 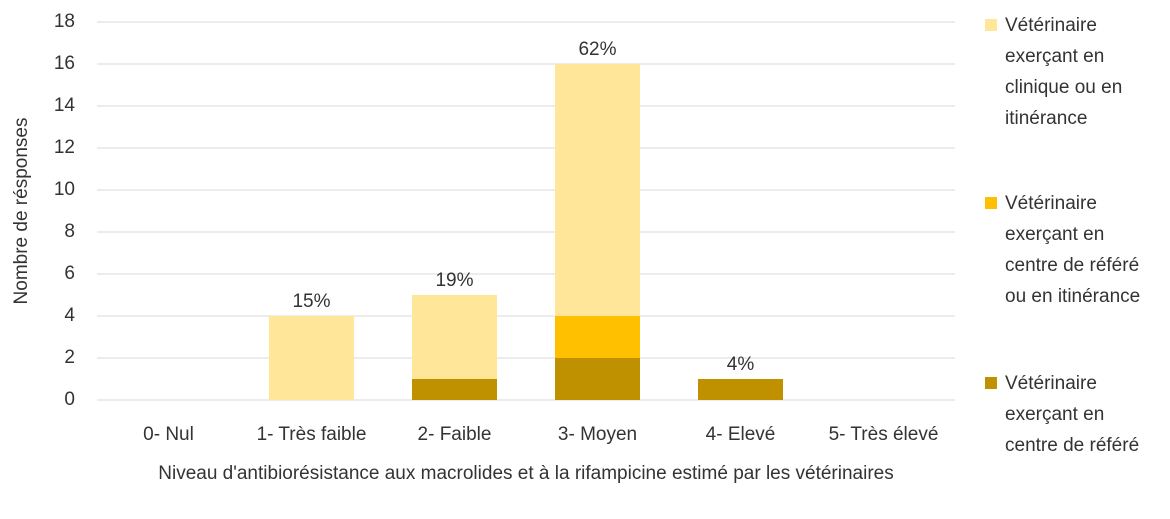 I want to click on x-tick-label: 5- Très élevé, so click(x=884, y=434).